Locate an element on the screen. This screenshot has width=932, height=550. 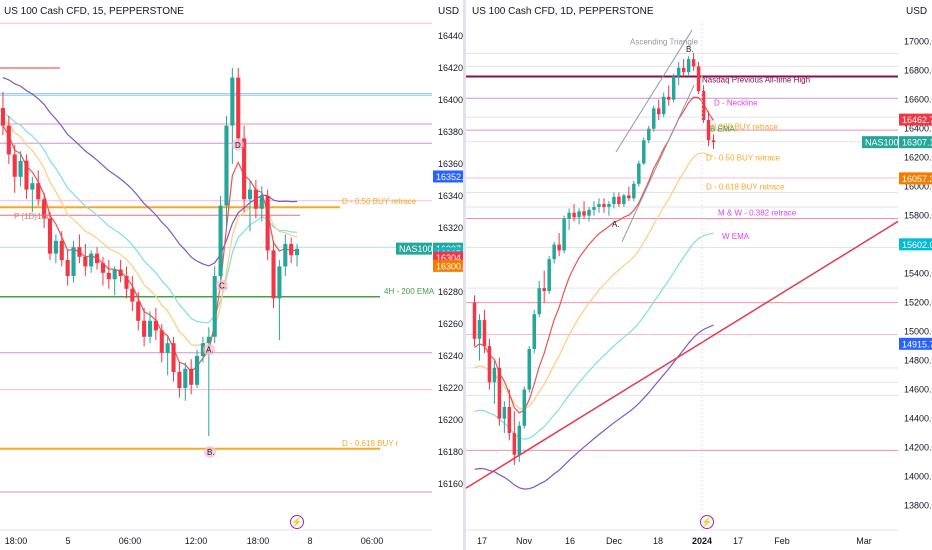
right-x-tick: 2024 is located at coordinates (702, 541).